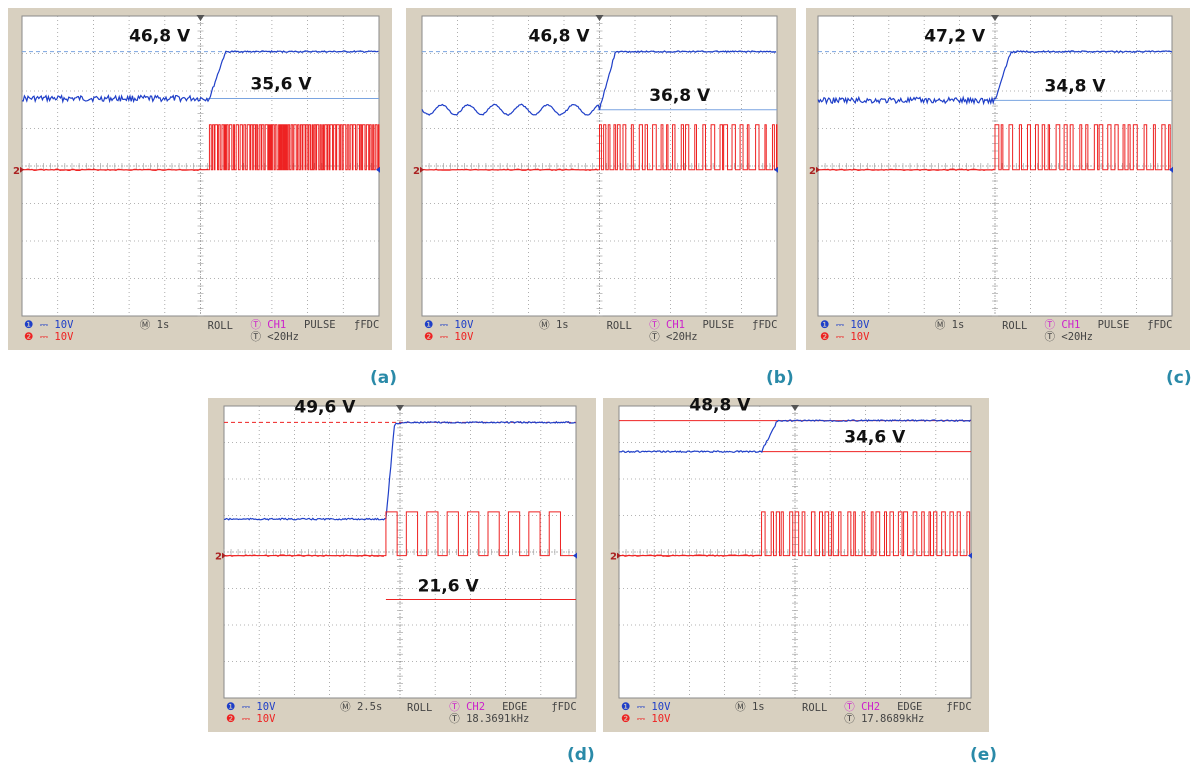  What do you see at coordinates (884, 719) in the screenshot?
I see `trigger-value-label: Ⓣ 17.8689kHz` at bounding box center [884, 719].